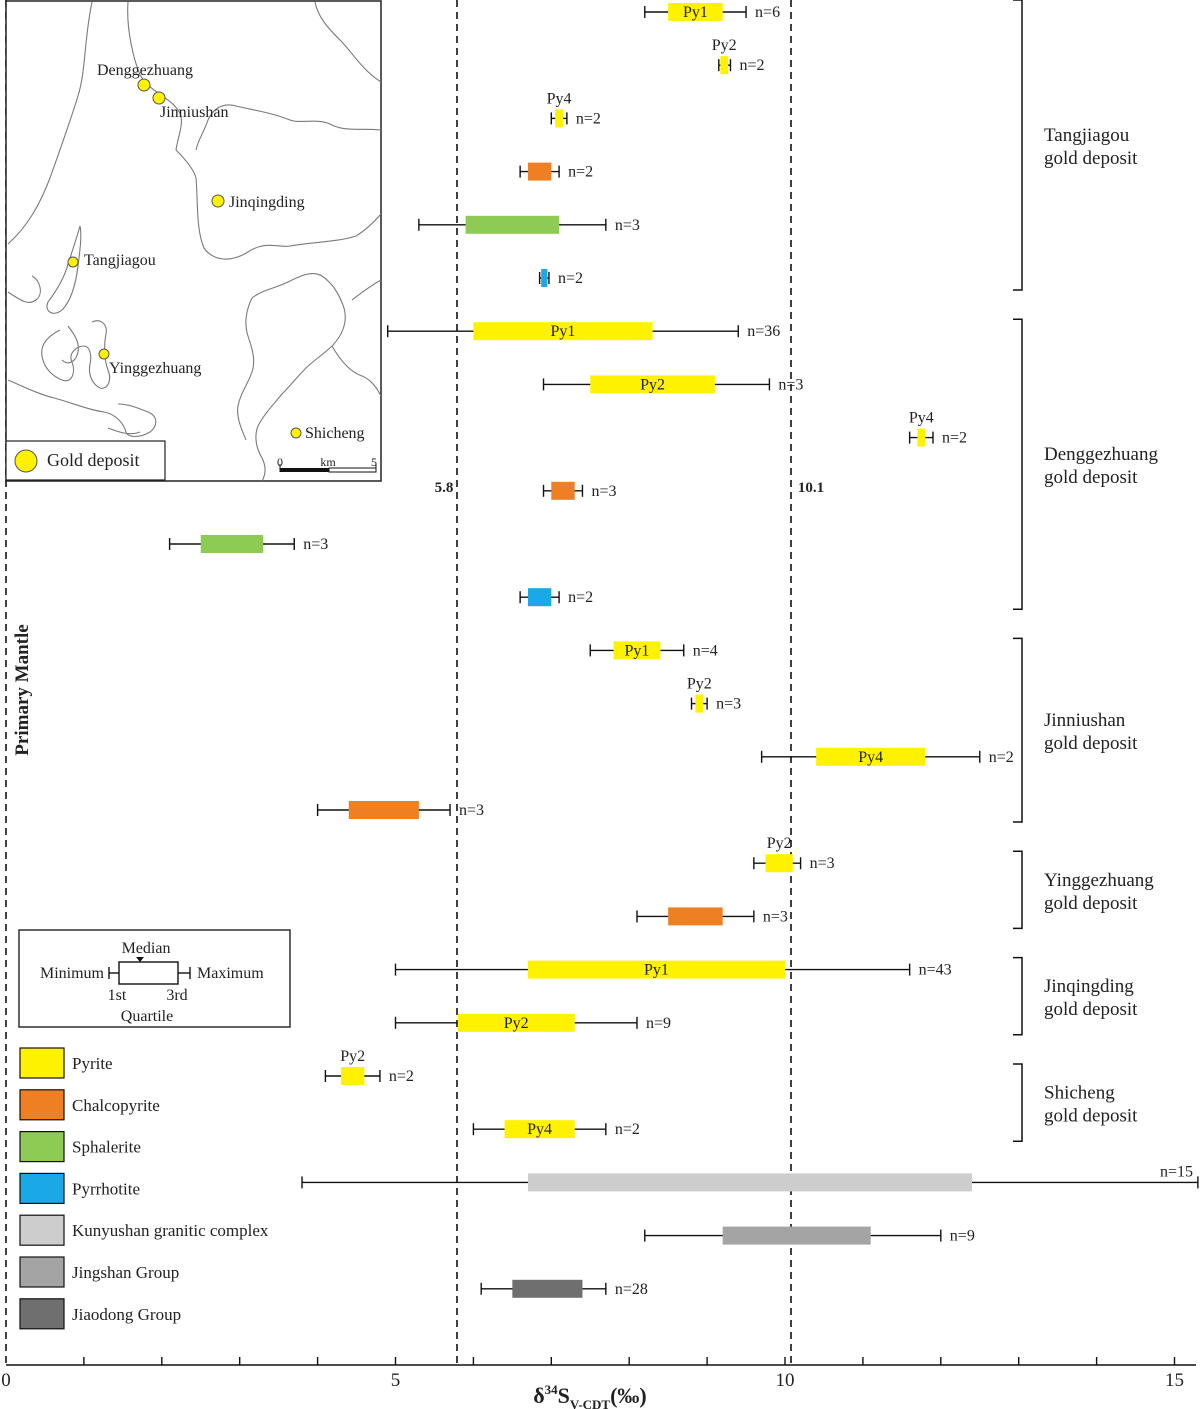  What do you see at coordinates (785, 1380) in the screenshot?
I see `x-tick-label: 10` at bounding box center [785, 1380].